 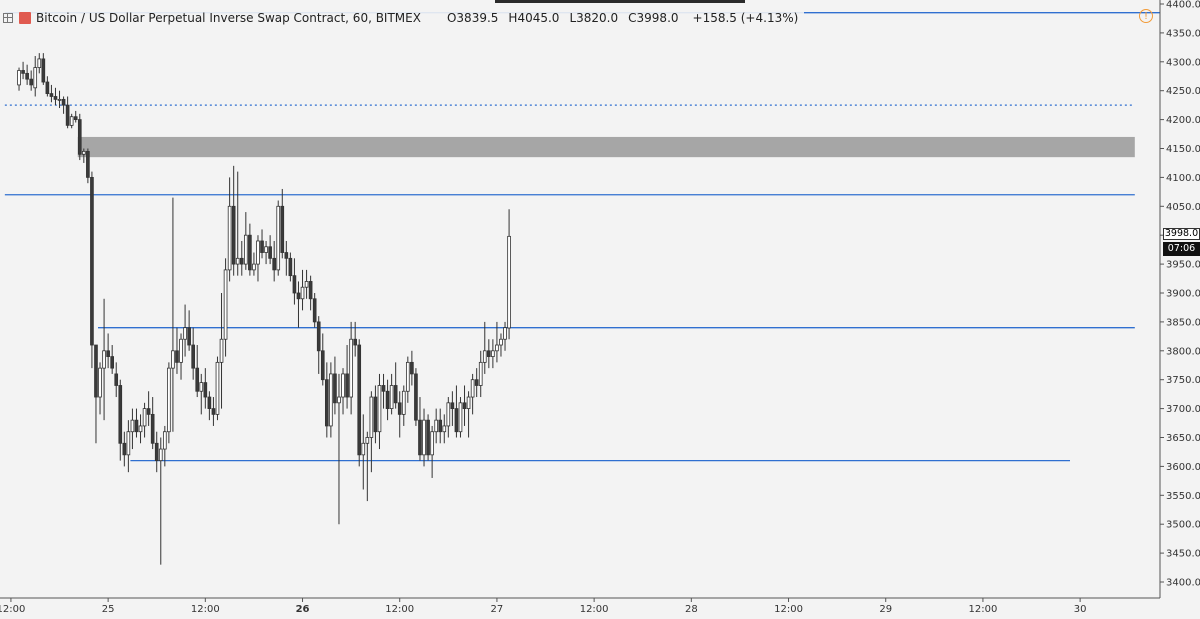 What do you see at coordinates (1183, 438) in the screenshot?
I see `price-tick-label: 3650.0` at bounding box center [1183, 438].